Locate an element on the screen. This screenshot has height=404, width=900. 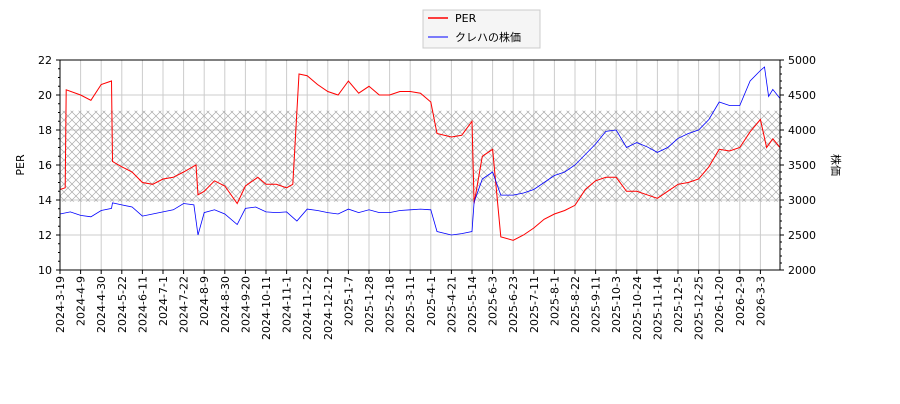
y-tick-label-right: 3000 is located at coordinates (802, 200).